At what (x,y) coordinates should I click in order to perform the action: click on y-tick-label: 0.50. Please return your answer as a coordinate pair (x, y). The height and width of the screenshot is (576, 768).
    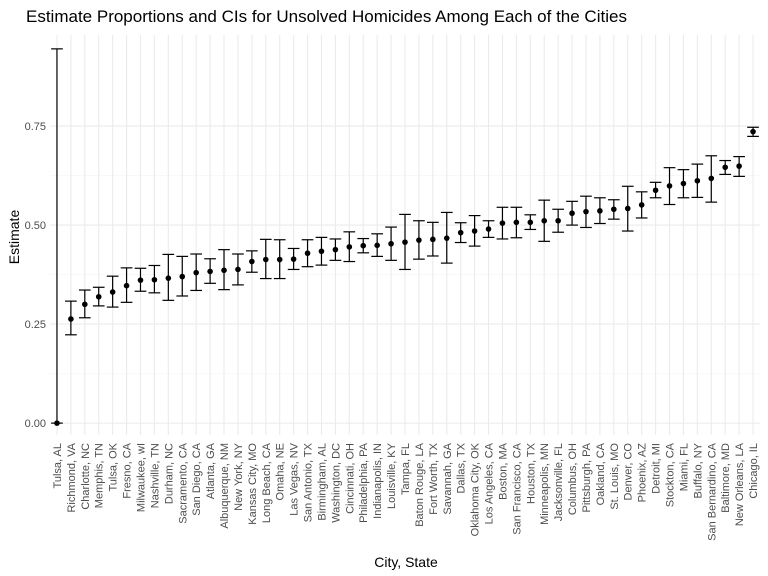
    Looking at the image, I should click on (35, 226).